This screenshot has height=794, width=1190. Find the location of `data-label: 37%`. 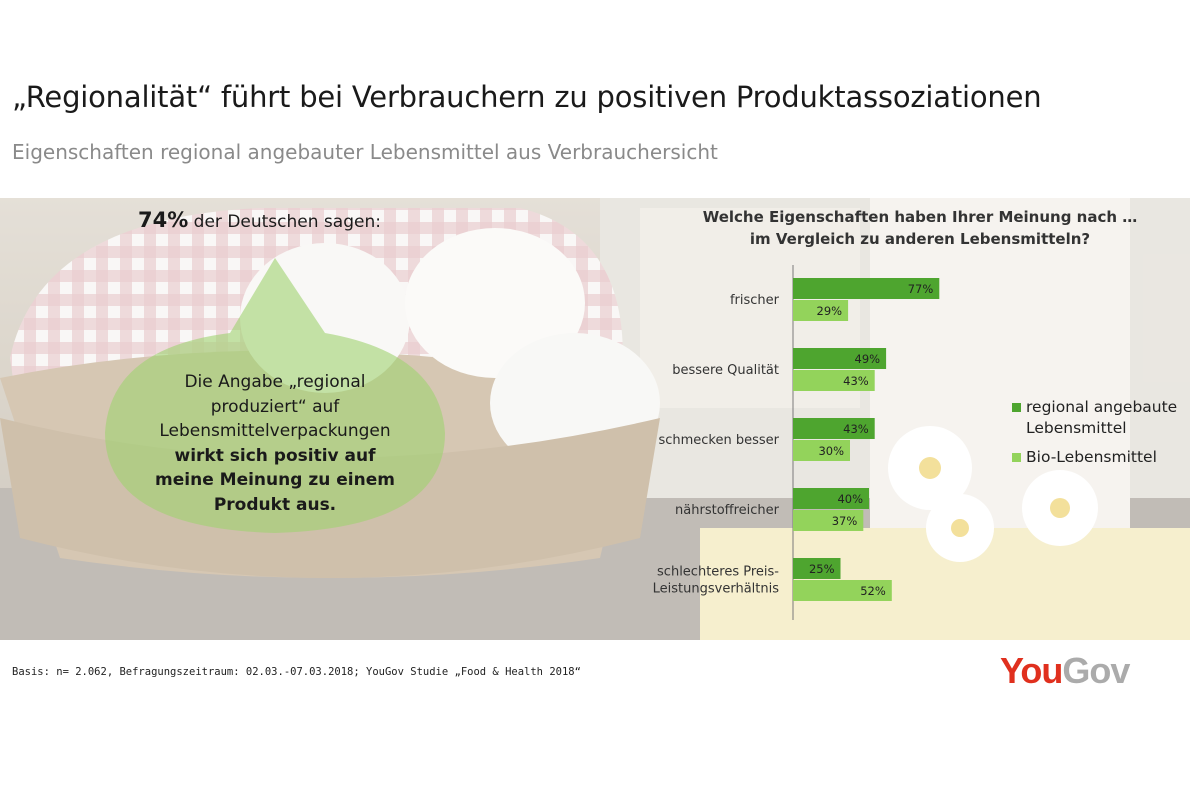

data-label: 37% is located at coordinates (845, 521).